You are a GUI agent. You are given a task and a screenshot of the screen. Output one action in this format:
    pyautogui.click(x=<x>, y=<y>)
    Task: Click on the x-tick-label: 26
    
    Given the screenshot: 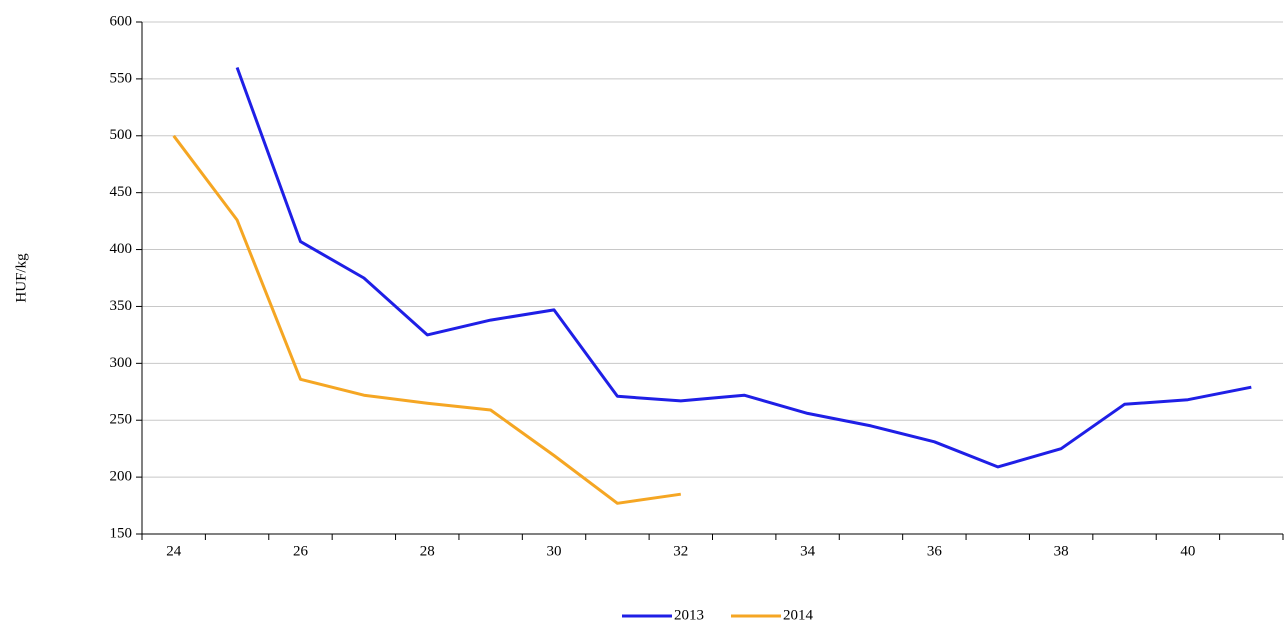 What is the action you would take?
    pyautogui.click(x=301, y=551)
    